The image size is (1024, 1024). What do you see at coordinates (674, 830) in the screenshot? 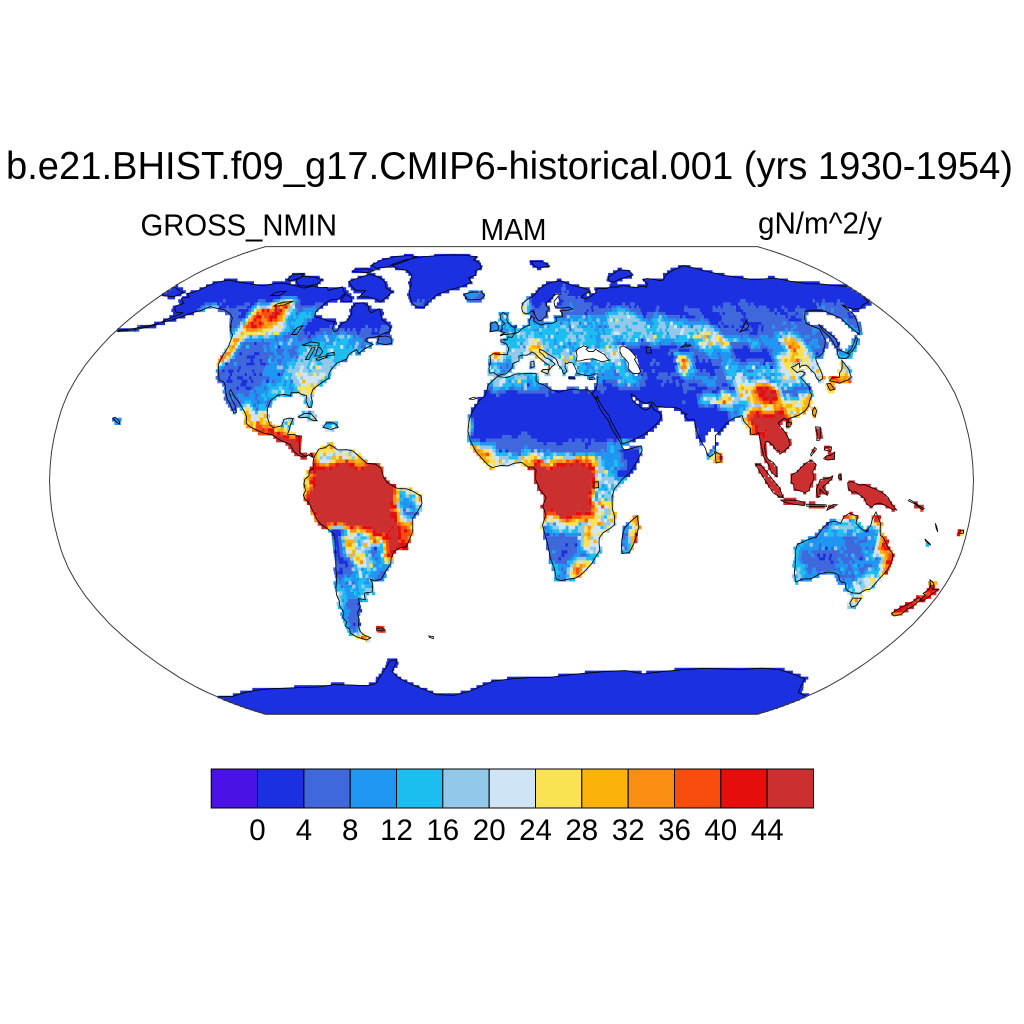
I see `svg-text: 36` at bounding box center [674, 830].